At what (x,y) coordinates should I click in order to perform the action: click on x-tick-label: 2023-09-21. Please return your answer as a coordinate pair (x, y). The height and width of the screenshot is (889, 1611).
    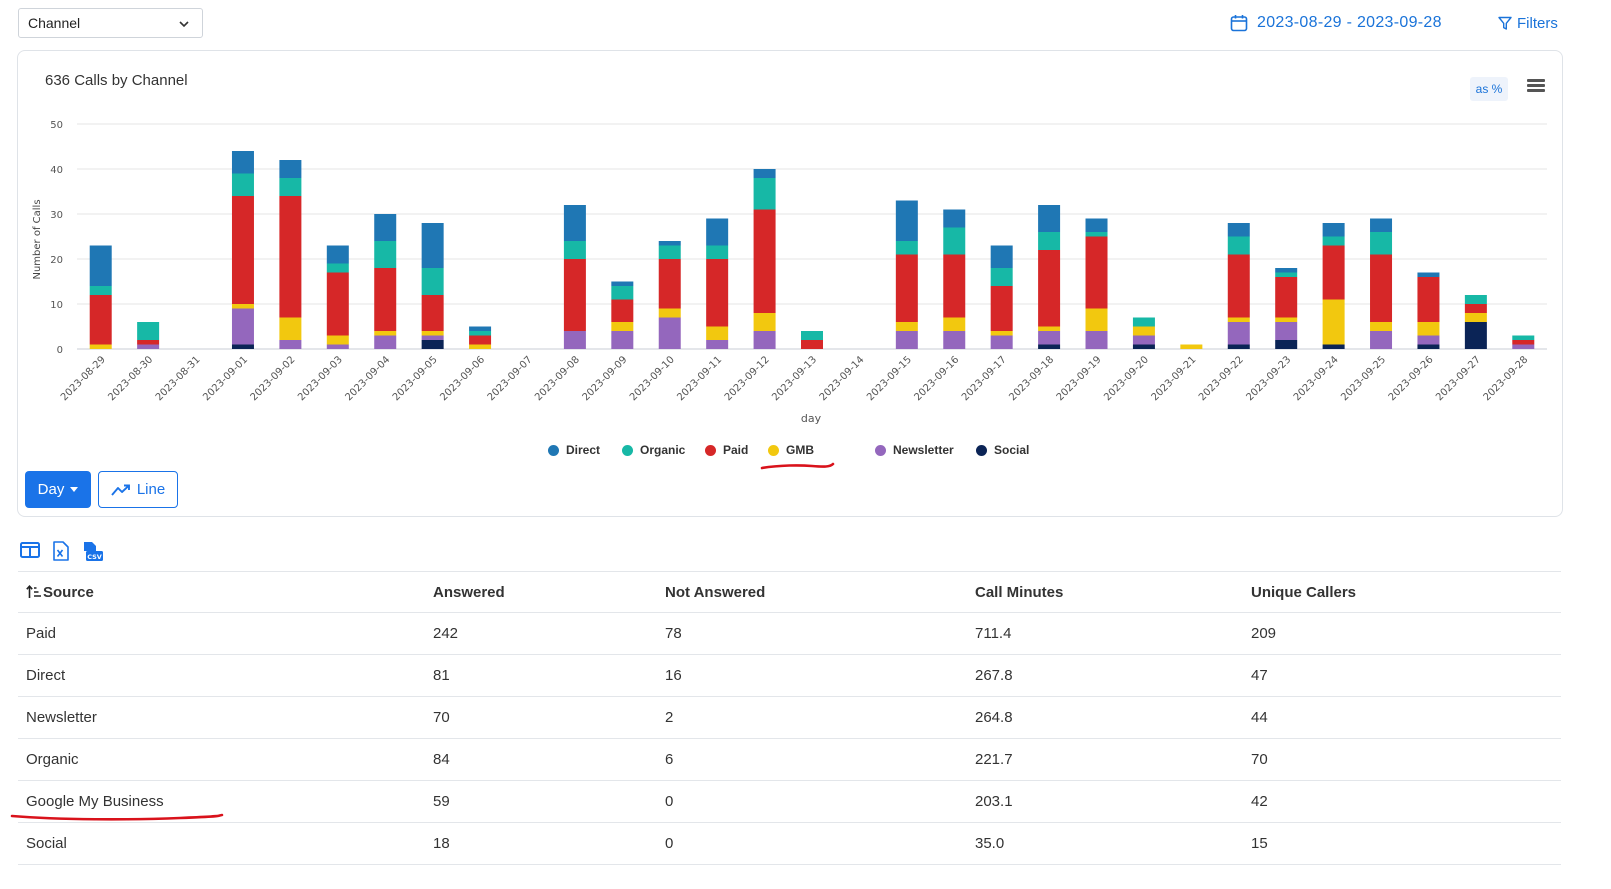
    Looking at the image, I should click on (1174, 378).